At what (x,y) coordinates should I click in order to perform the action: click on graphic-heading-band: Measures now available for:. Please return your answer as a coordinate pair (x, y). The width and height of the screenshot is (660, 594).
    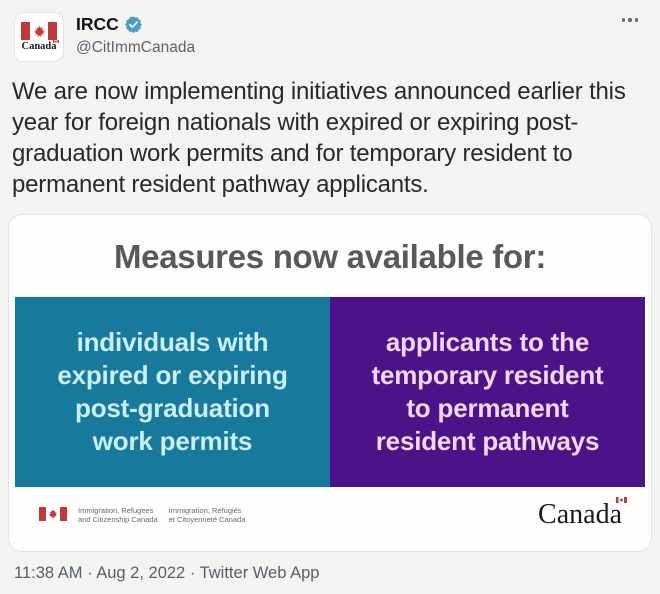
    Looking at the image, I should click on (330, 256).